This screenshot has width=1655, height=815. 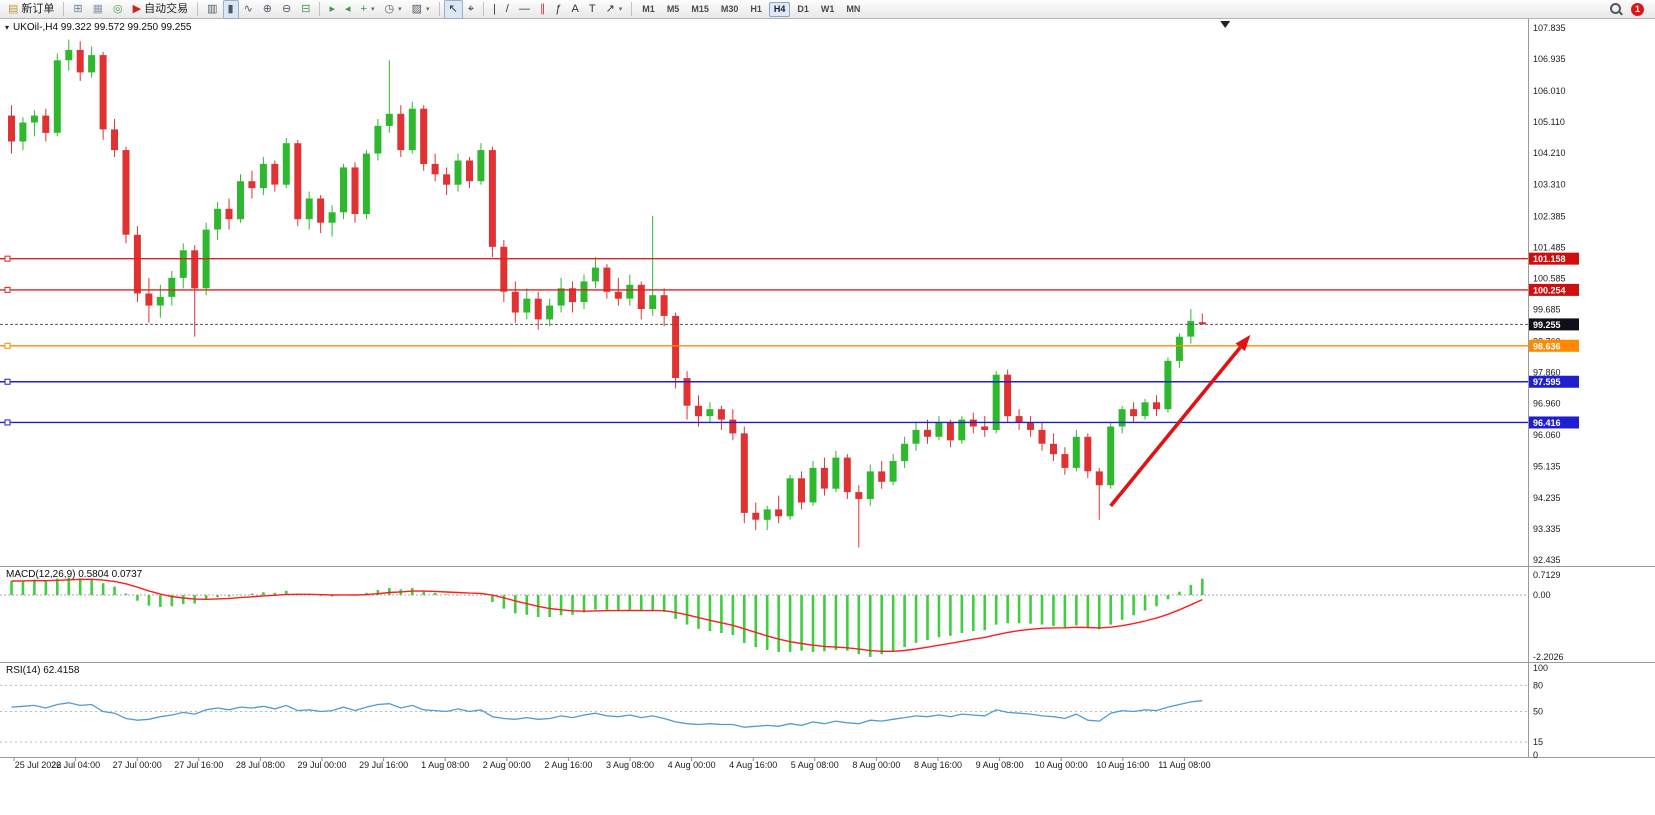 I want to click on vertical-line-tool: |, so click(x=494, y=9).